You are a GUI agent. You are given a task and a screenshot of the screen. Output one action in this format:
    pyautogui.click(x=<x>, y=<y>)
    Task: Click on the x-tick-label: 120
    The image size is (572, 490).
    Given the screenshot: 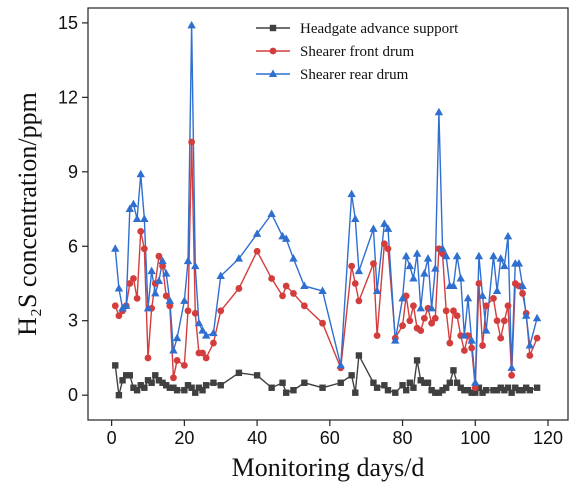 What is the action you would take?
    pyautogui.click(x=548, y=438)
    